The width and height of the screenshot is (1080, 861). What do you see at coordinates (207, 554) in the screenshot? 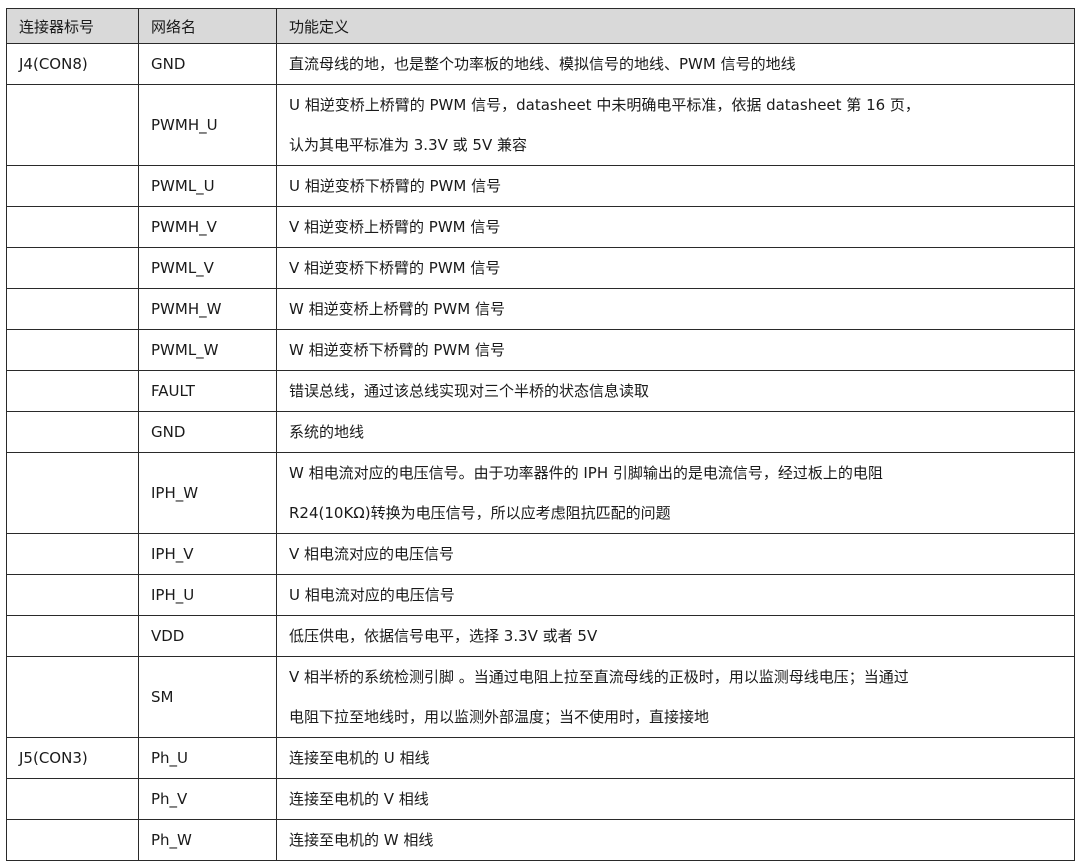
I see `net-name-cell: IPH_V` at bounding box center [207, 554].